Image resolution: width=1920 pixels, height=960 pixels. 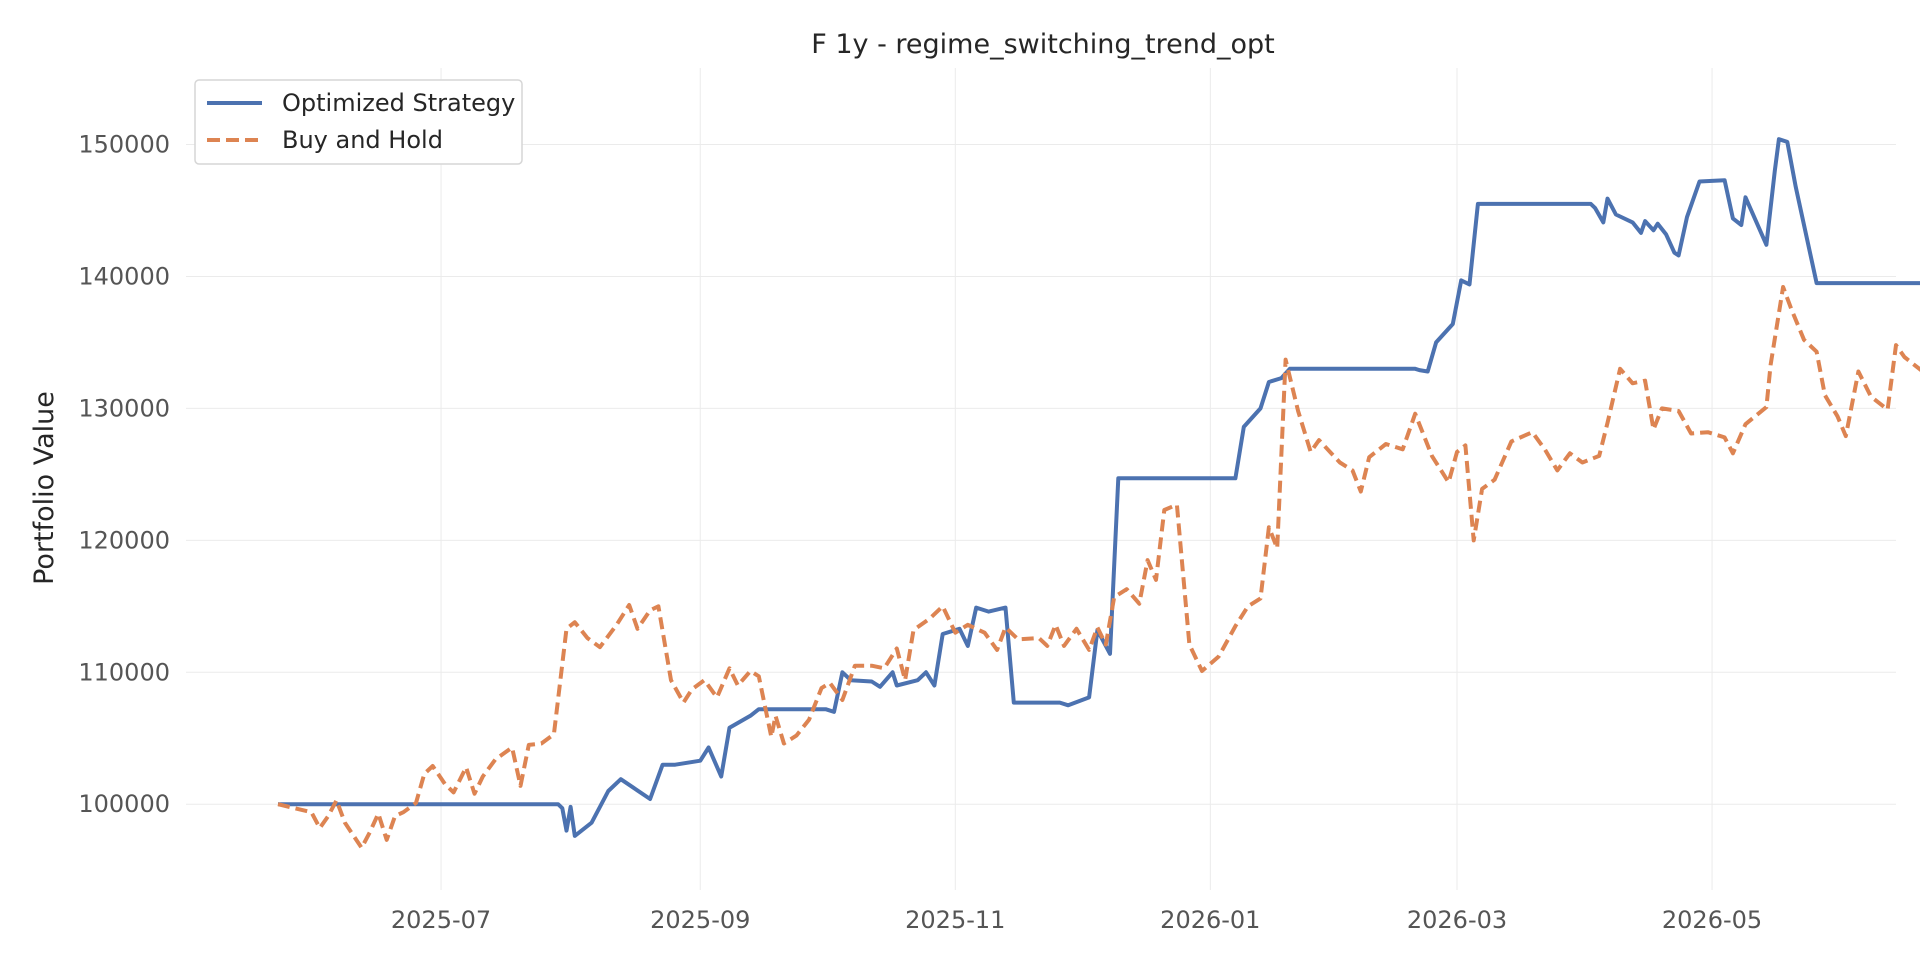 I want to click on y-tick-label: 150000, so click(x=124, y=145).